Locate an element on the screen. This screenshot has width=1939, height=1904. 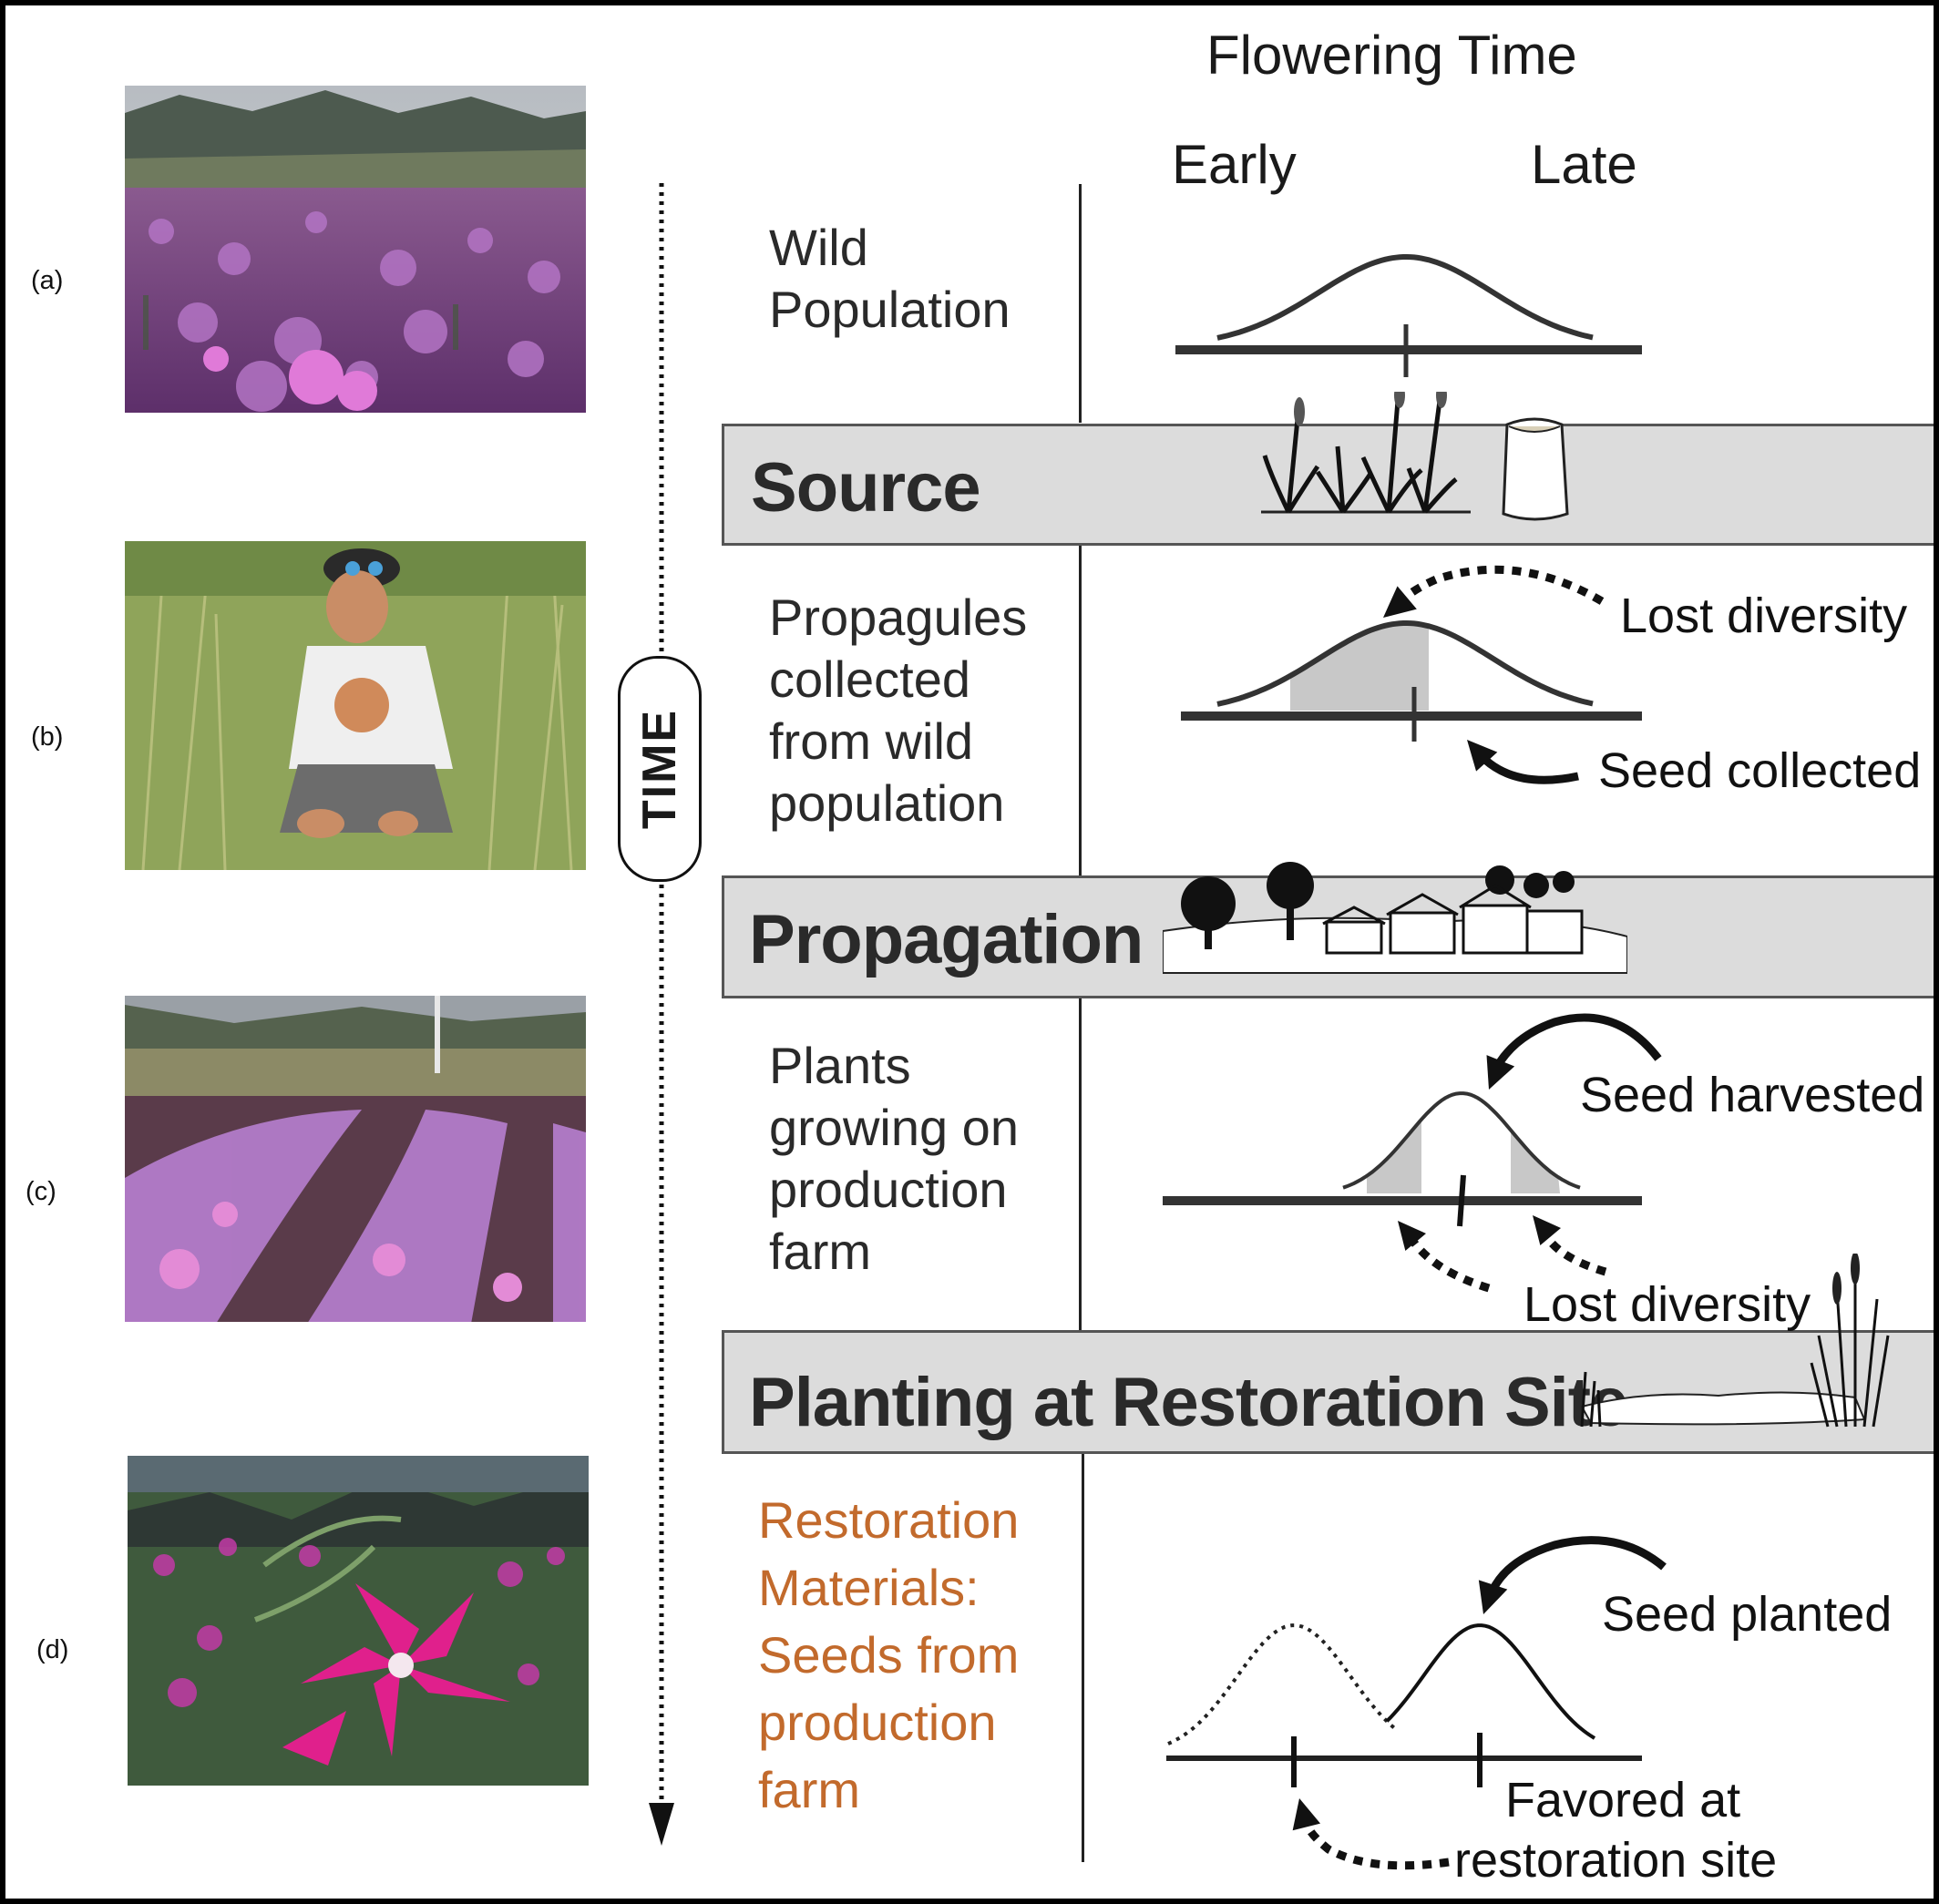
band-planting is located at coordinates (1328, 1392).